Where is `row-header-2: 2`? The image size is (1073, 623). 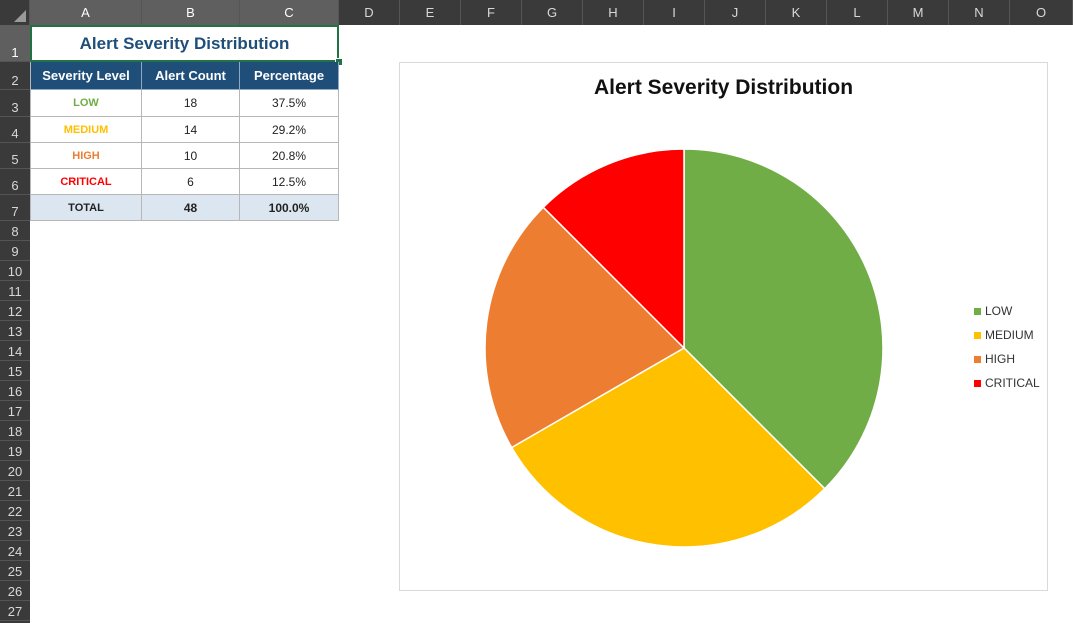
row-header-2: 2 is located at coordinates (15, 76).